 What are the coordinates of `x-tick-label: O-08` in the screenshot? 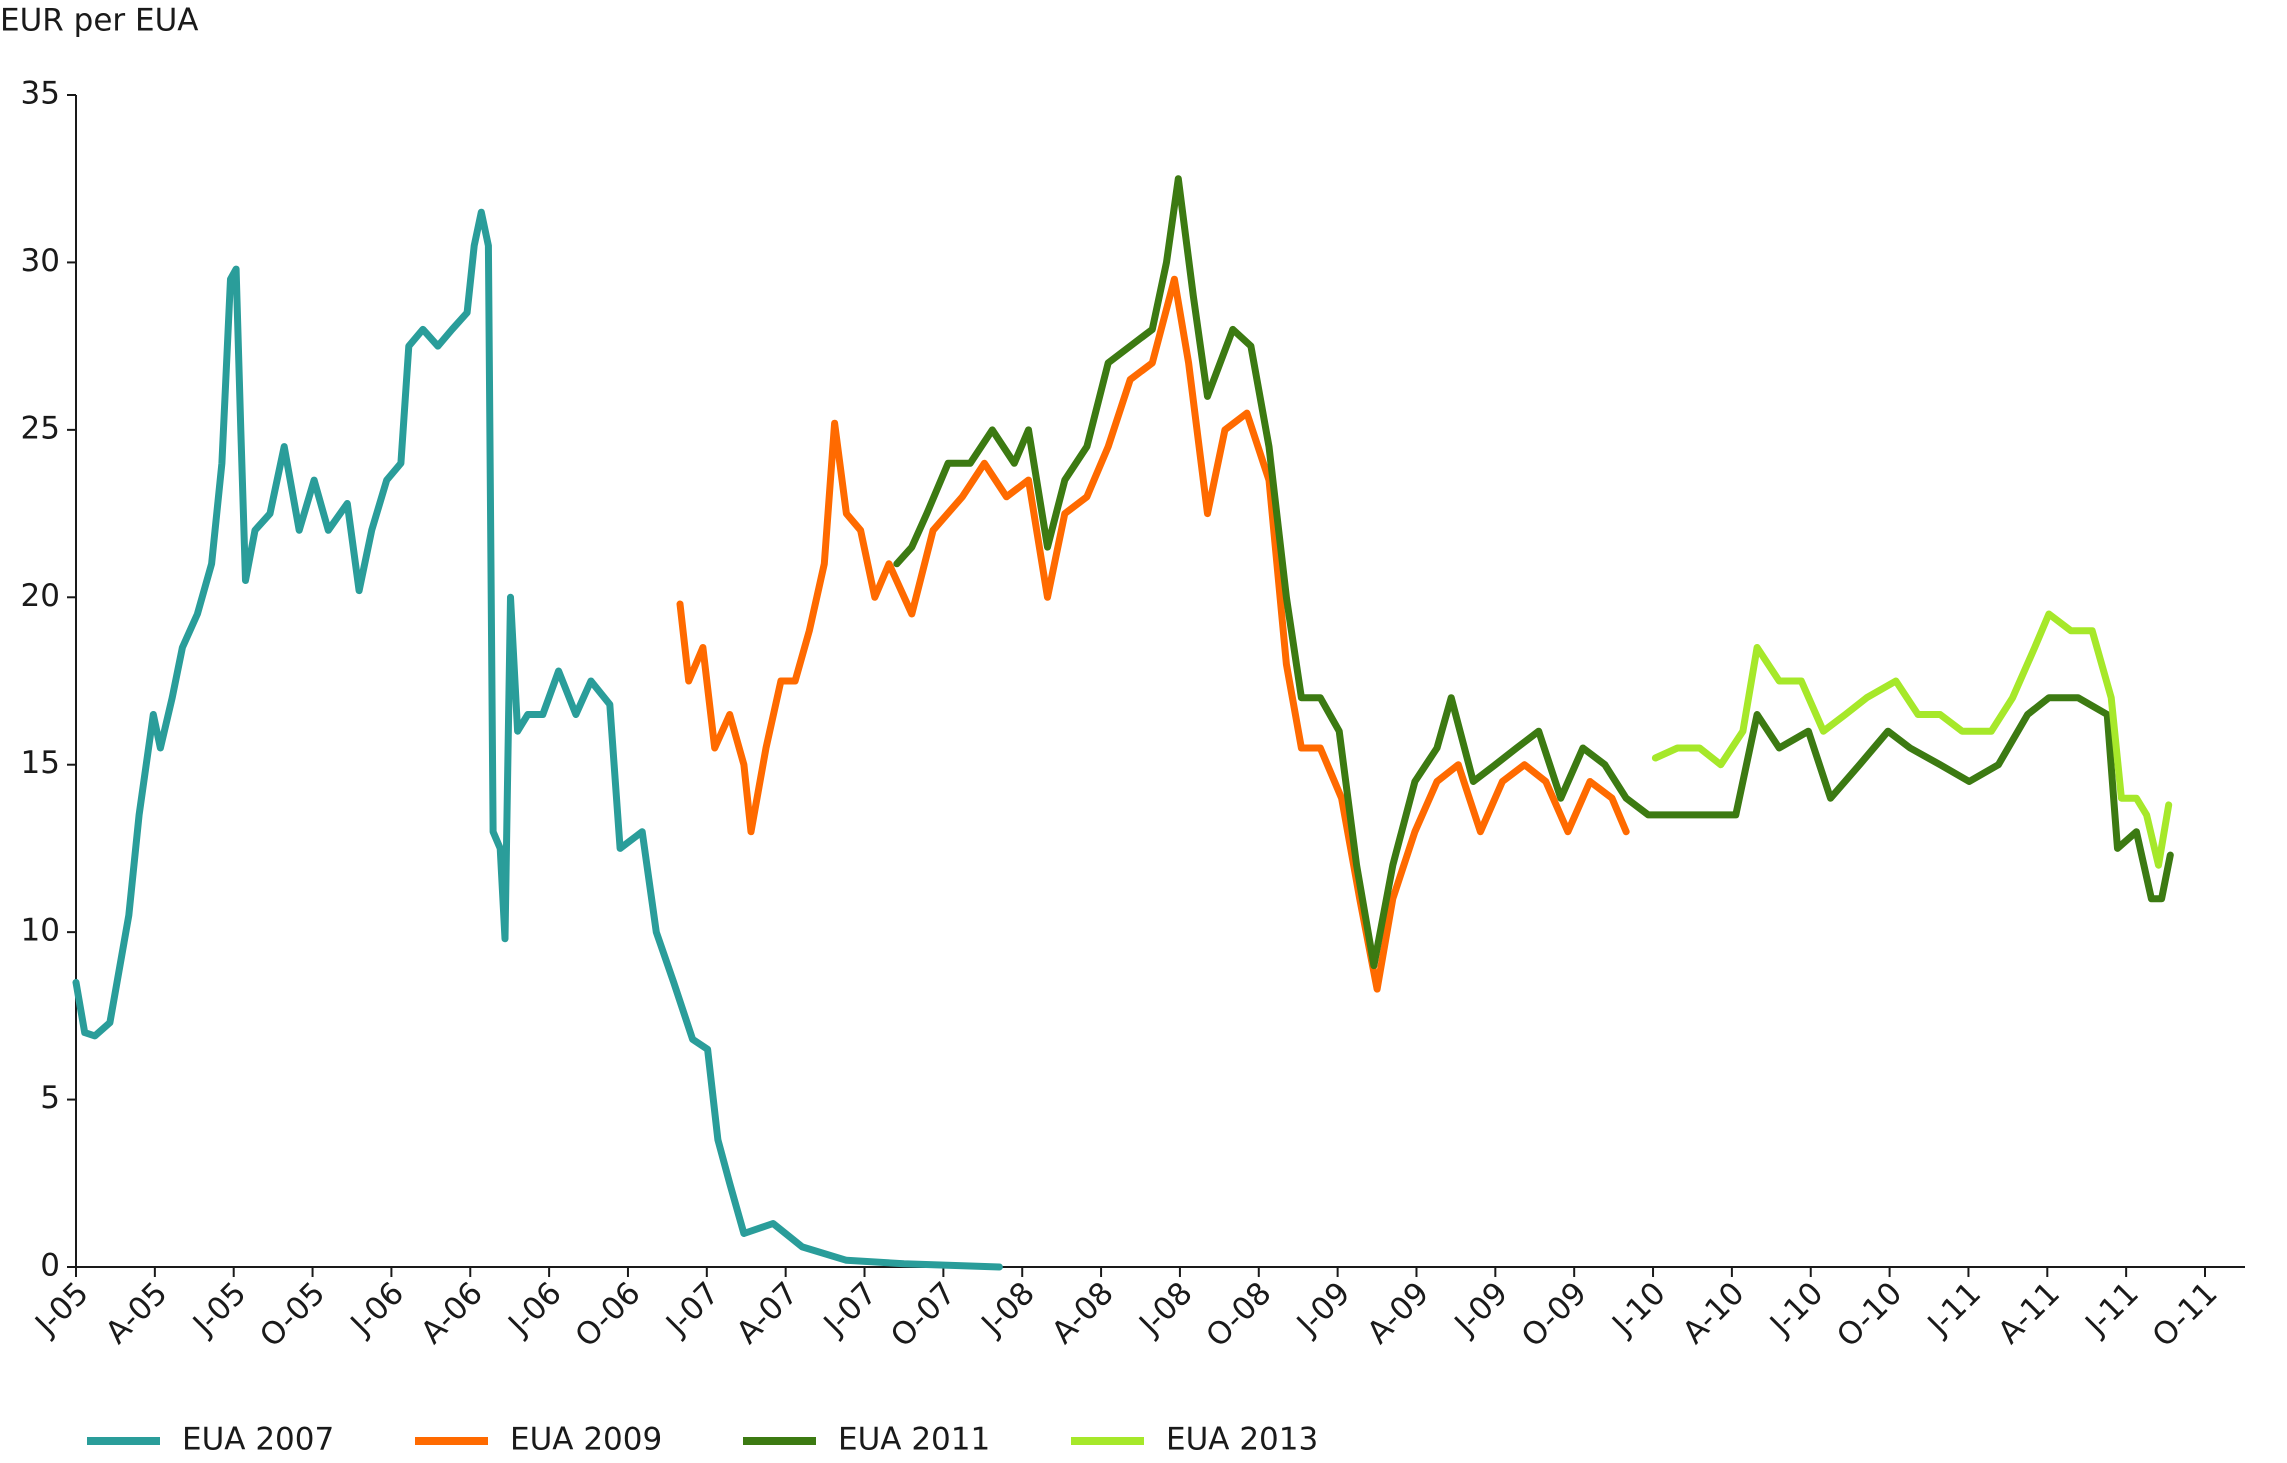 It's located at (1238, 1314).